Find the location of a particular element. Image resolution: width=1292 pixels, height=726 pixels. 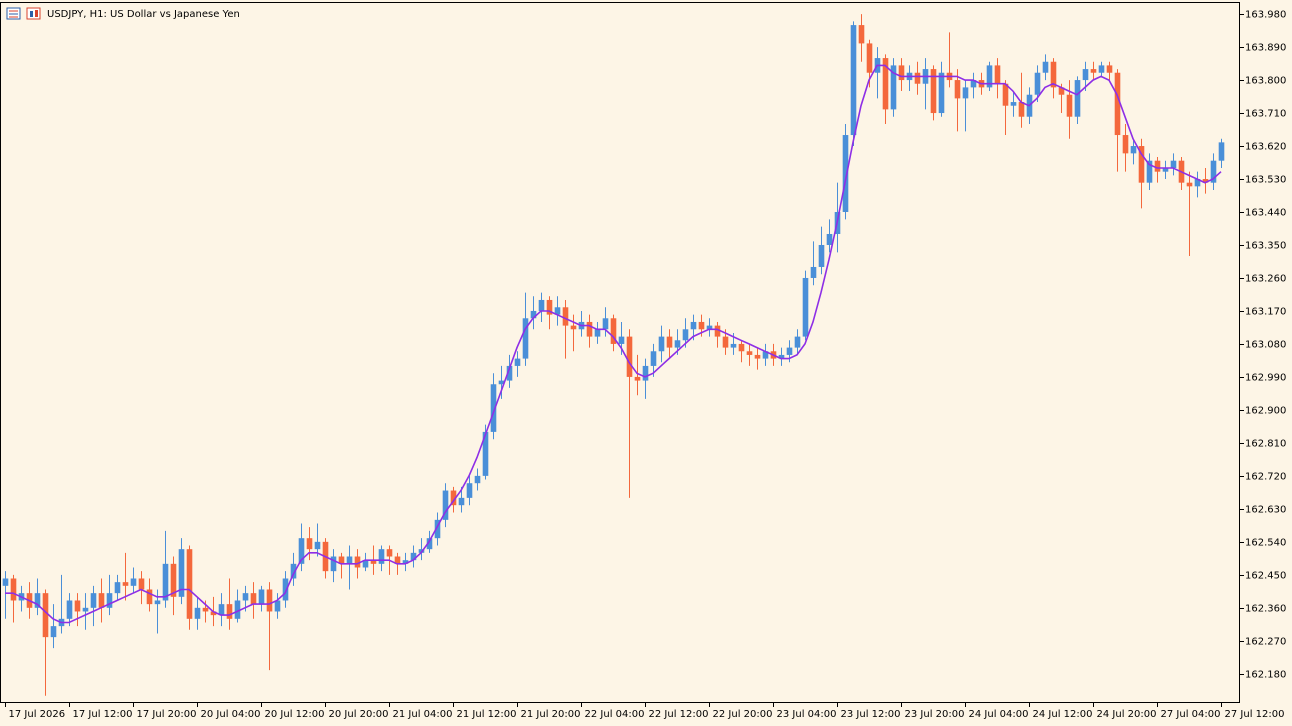

y-tick-label: 163.350 is located at coordinates (1265, 246).